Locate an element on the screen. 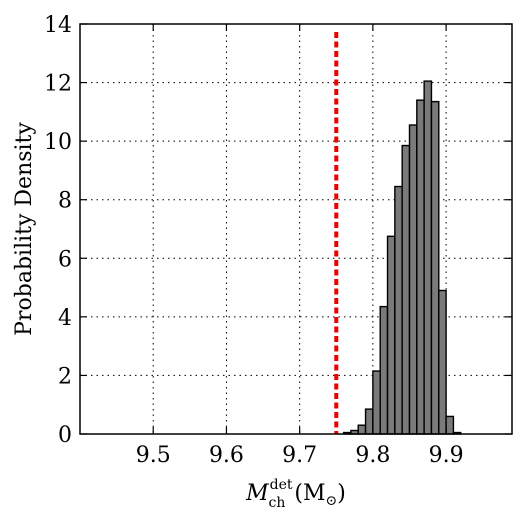  y-tick-label: 8 is located at coordinates (65, 201).